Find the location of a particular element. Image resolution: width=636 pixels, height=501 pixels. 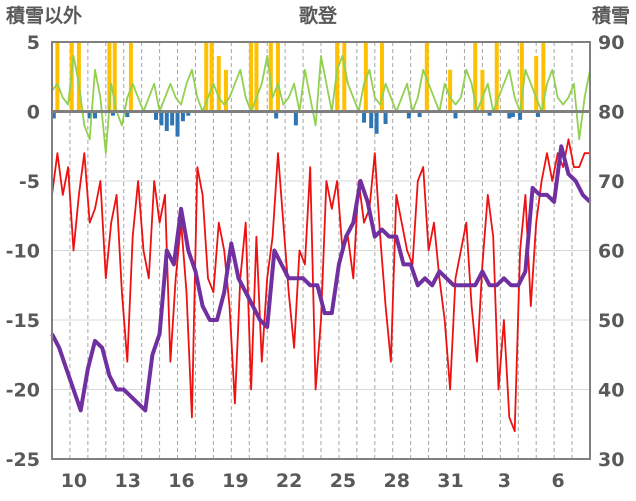

right-tick-label: 30 is located at coordinates (611, 460).